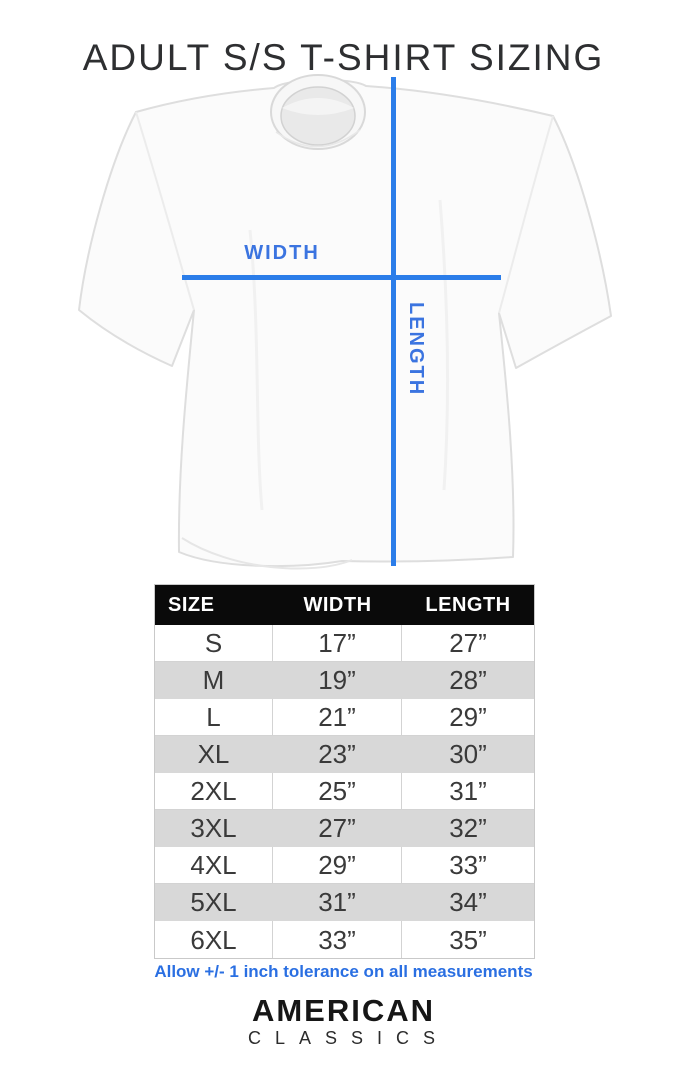 This screenshot has height=1080, width=687. What do you see at coordinates (468, 643) in the screenshot?
I see `length-cell: 27”` at bounding box center [468, 643].